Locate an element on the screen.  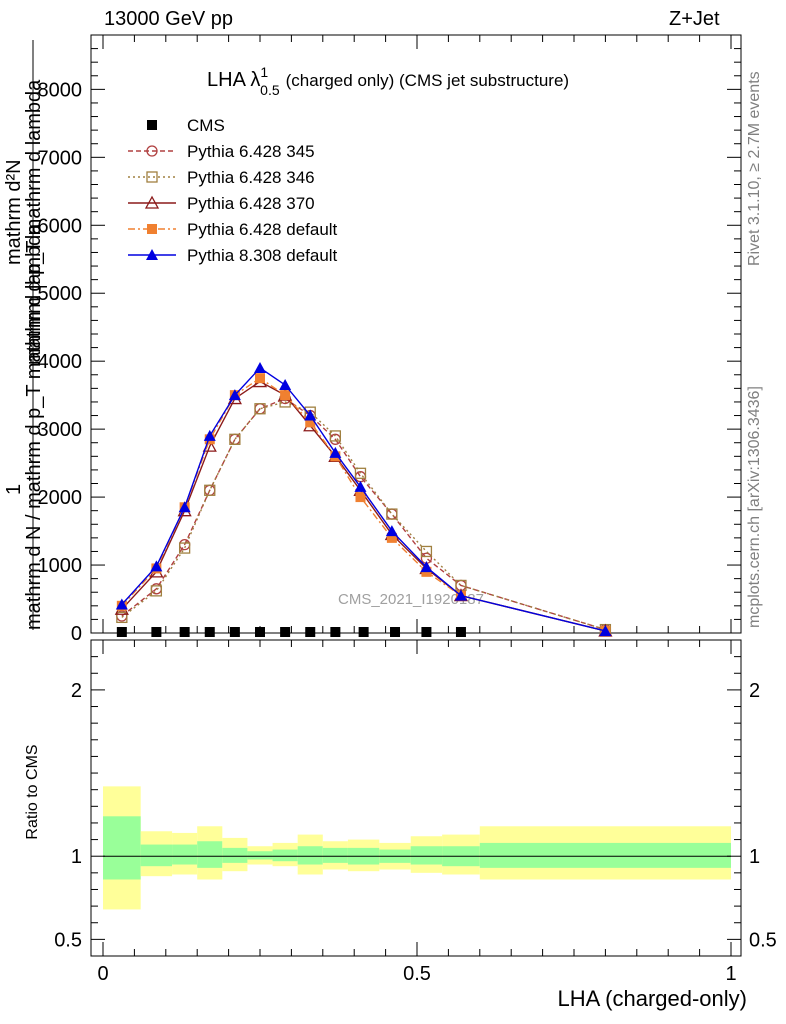
y-tick-label: 3000 is located at coordinates (60, 430).